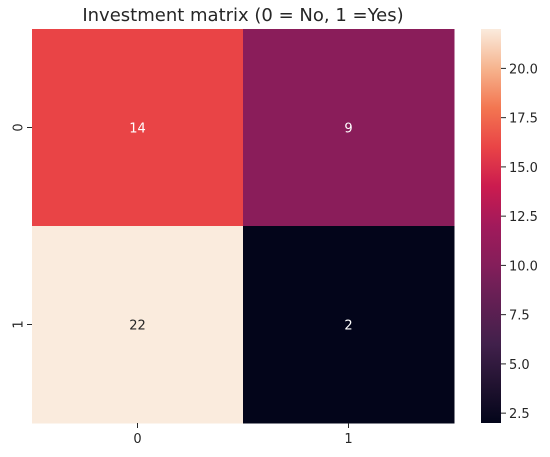 The image size is (550, 457). I want to click on colorbar-tick-label: 2.5, so click(519, 414).